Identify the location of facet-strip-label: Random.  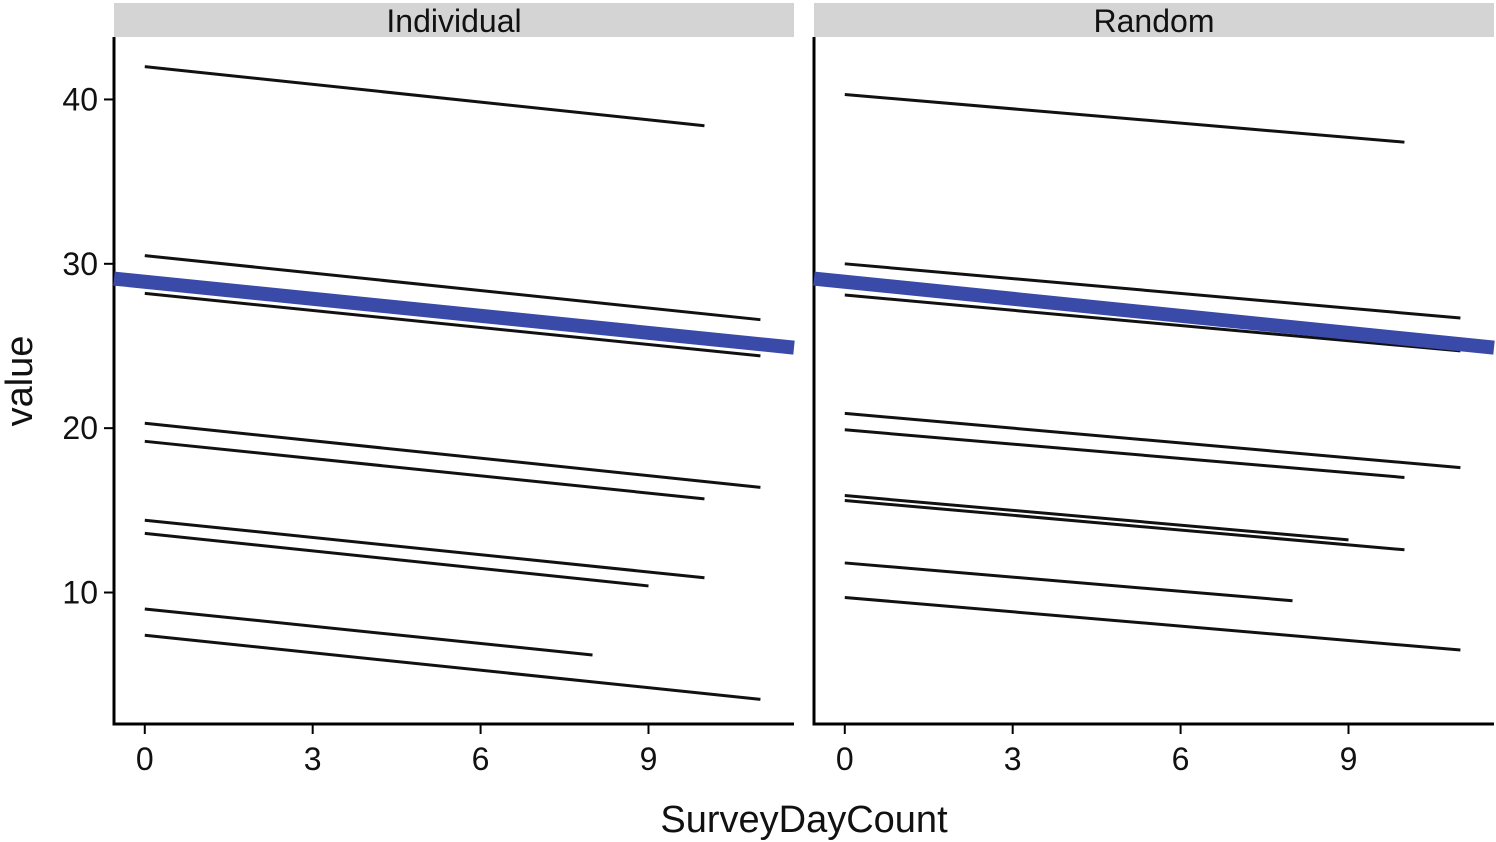
(1154, 21).